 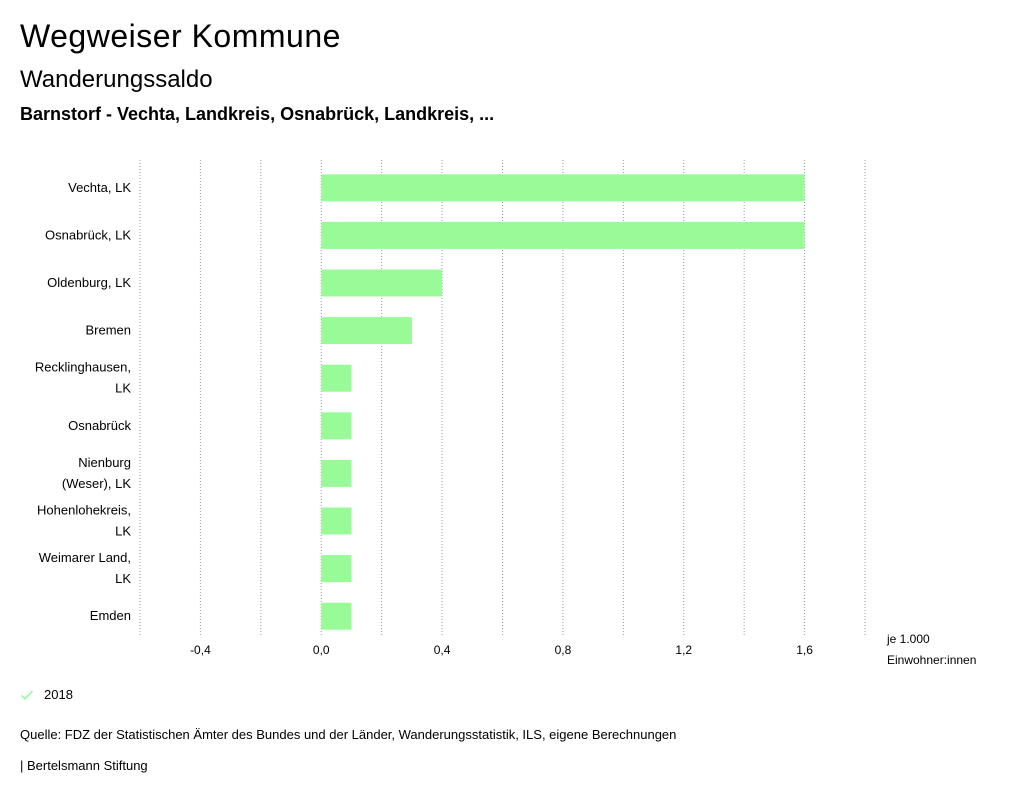 I want to click on category-label: Bremen, so click(x=108, y=330).